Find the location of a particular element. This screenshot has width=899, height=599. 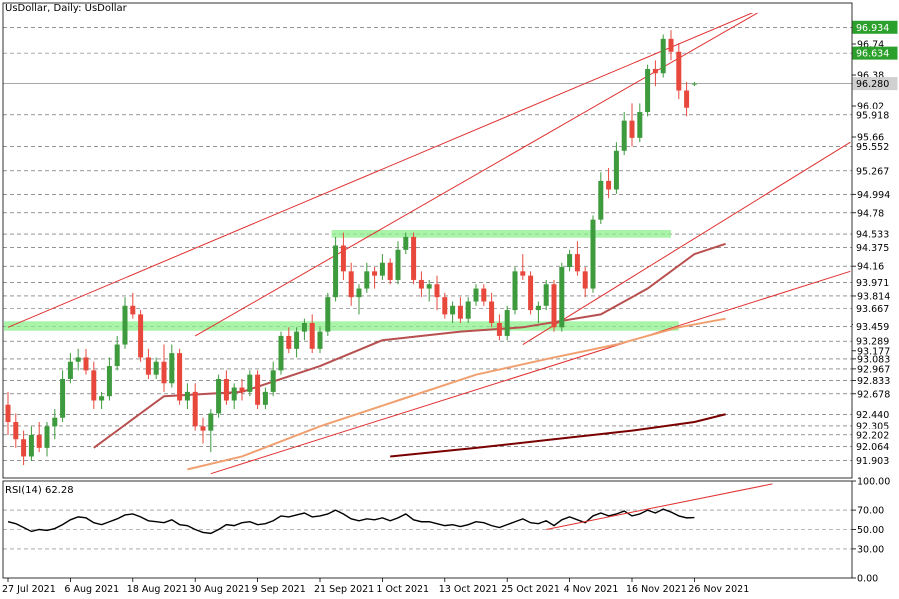

price-tick-label: 93.177 is located at coordinates (873, 351).